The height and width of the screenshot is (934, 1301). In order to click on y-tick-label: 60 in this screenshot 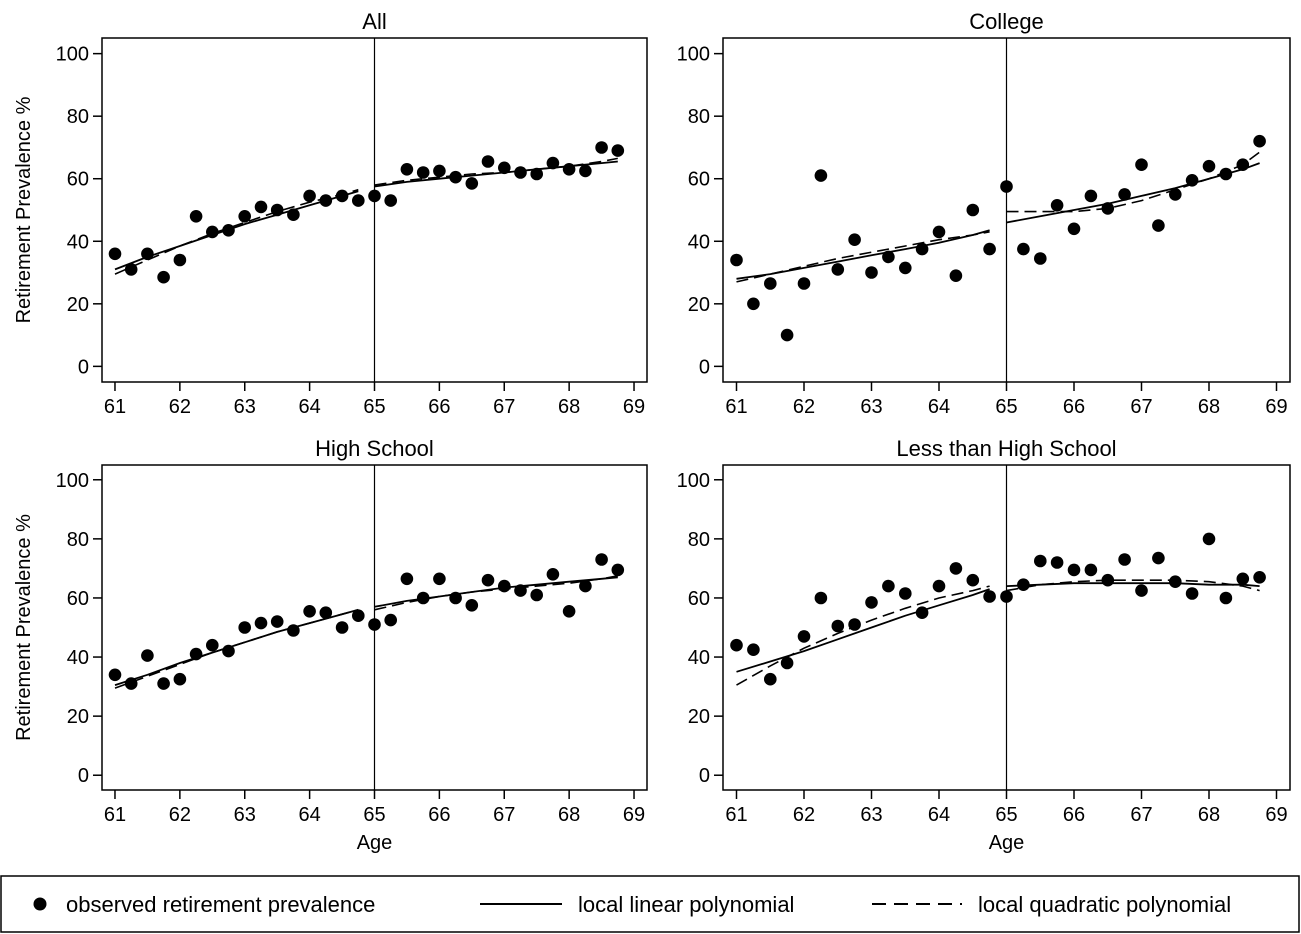, I will do `click(699, 180)`.